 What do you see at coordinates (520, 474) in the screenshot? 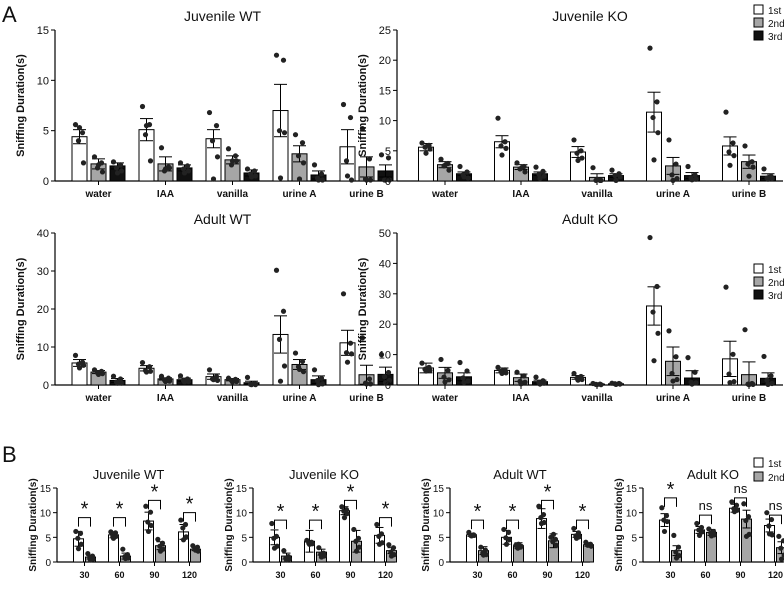
I see `chart-title: Adult WT` at bounding box center [520, 474].